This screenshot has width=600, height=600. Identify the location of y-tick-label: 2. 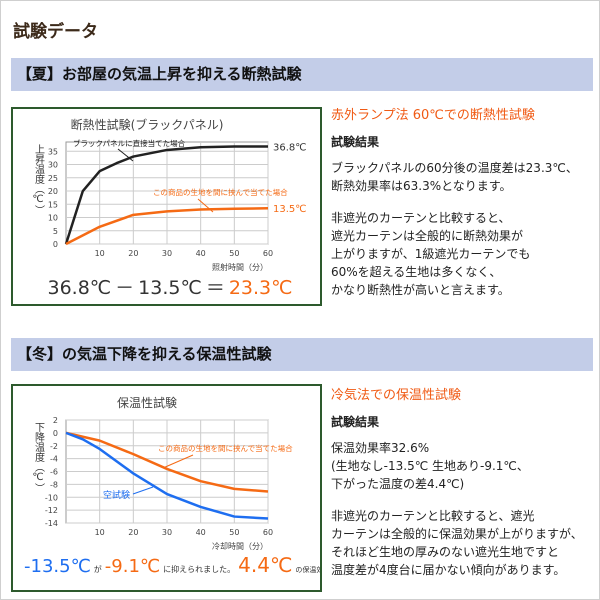
(55, 420).